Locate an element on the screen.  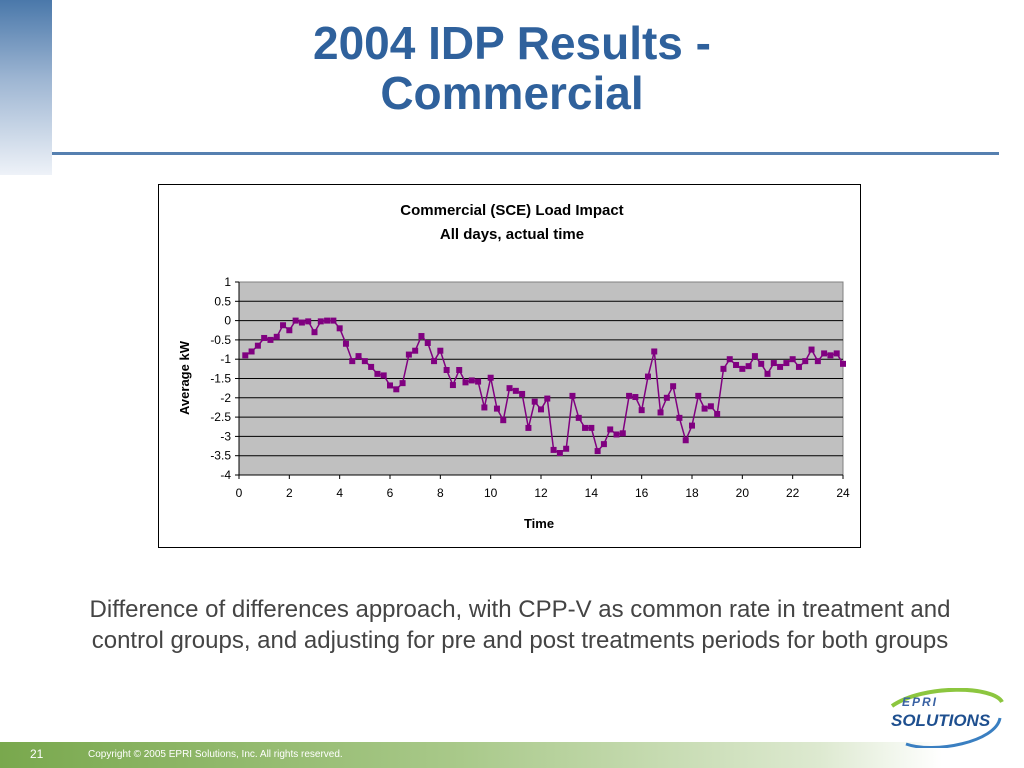
y-tick-label: -4 is located at coordinates (225, 475).